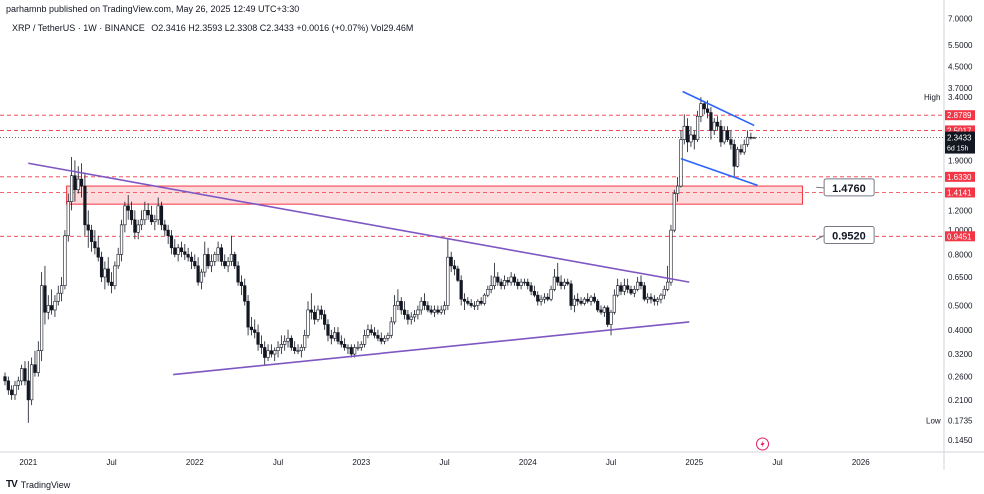  Describe the element at coordinates (959, 236) in the screenshot. I see `price-level-tag-label: 0.9451` at that location.